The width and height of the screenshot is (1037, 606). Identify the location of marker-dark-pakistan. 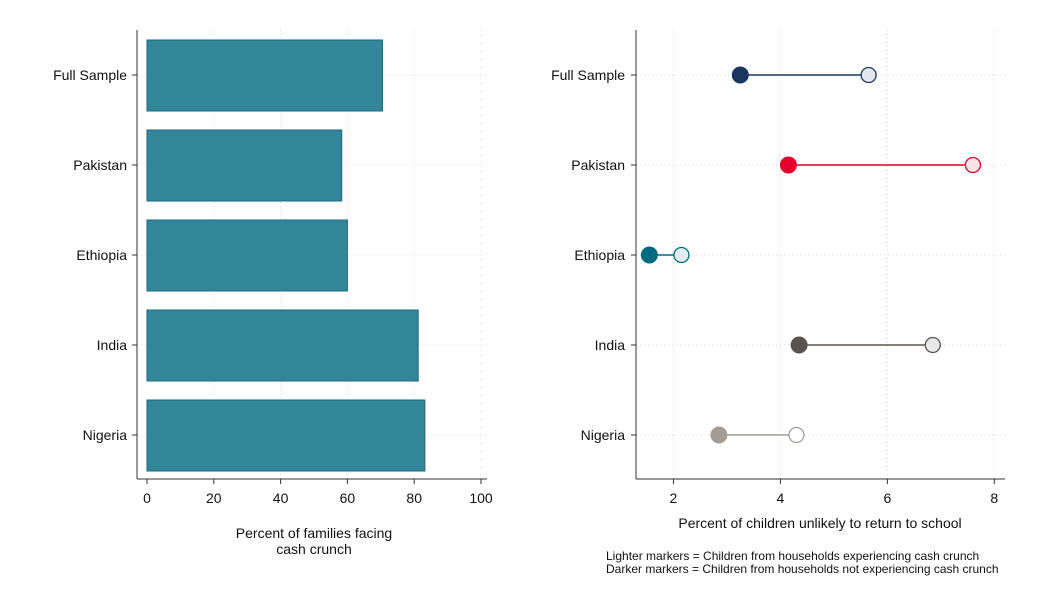
(788, 165).